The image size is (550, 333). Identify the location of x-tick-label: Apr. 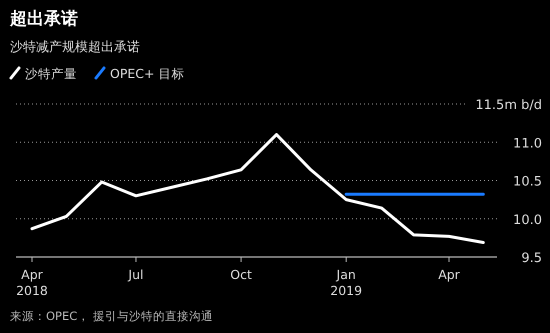
(449, 274).